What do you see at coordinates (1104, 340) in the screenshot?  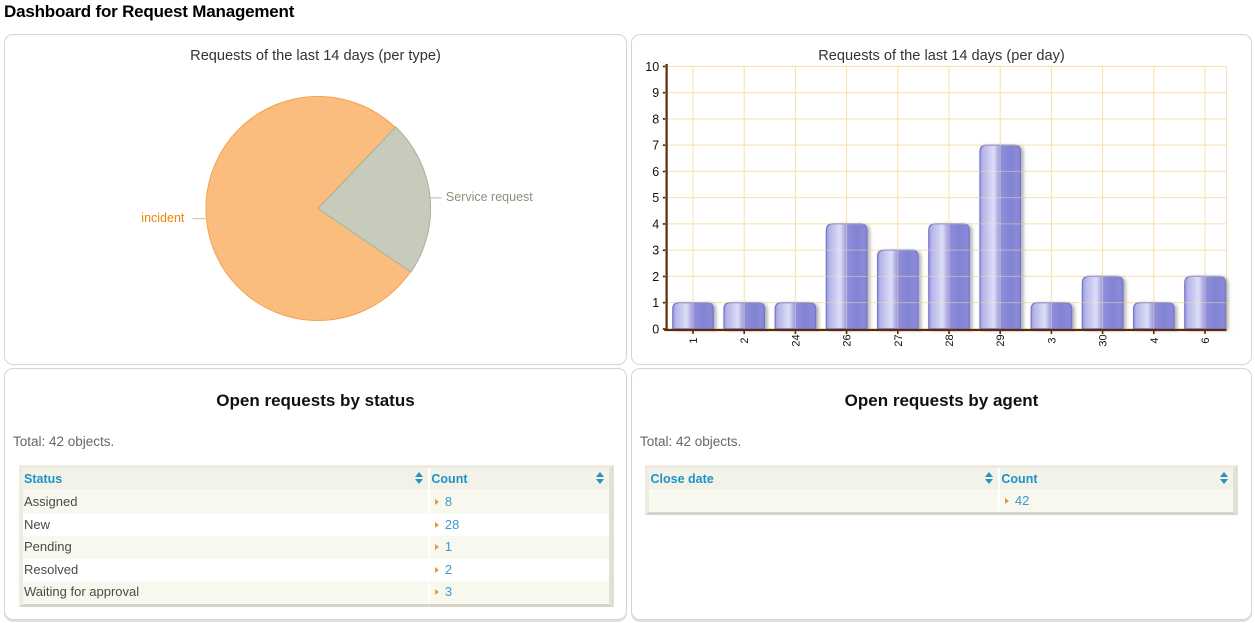 I see `svg-text: 30` at bounding box center [1104, 340].